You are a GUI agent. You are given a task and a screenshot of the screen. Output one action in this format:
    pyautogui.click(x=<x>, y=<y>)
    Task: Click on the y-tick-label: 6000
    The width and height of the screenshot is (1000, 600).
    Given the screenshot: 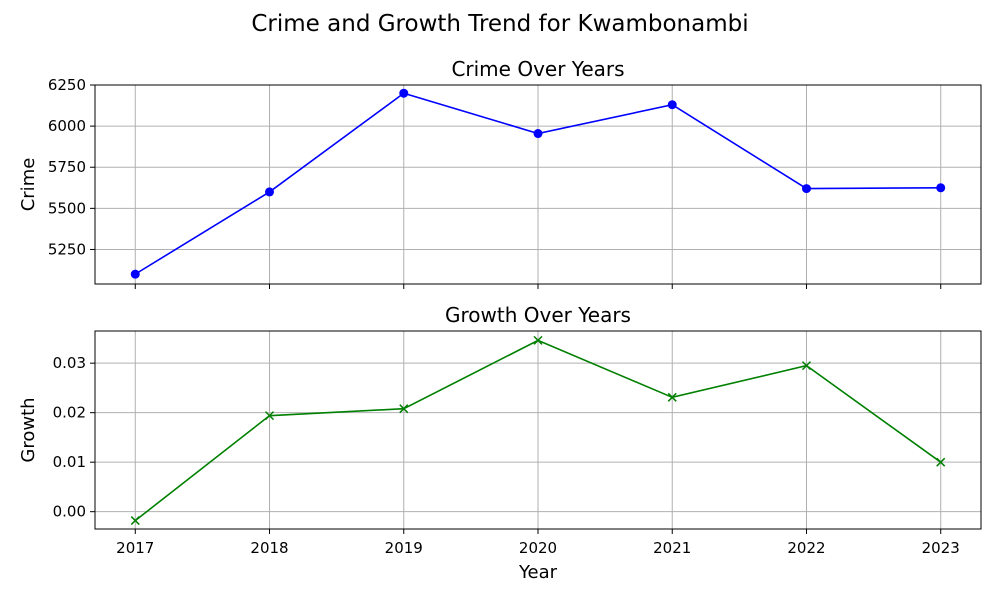 What is the action you would take?
    pyautogui.click(x=67, y=126)
    